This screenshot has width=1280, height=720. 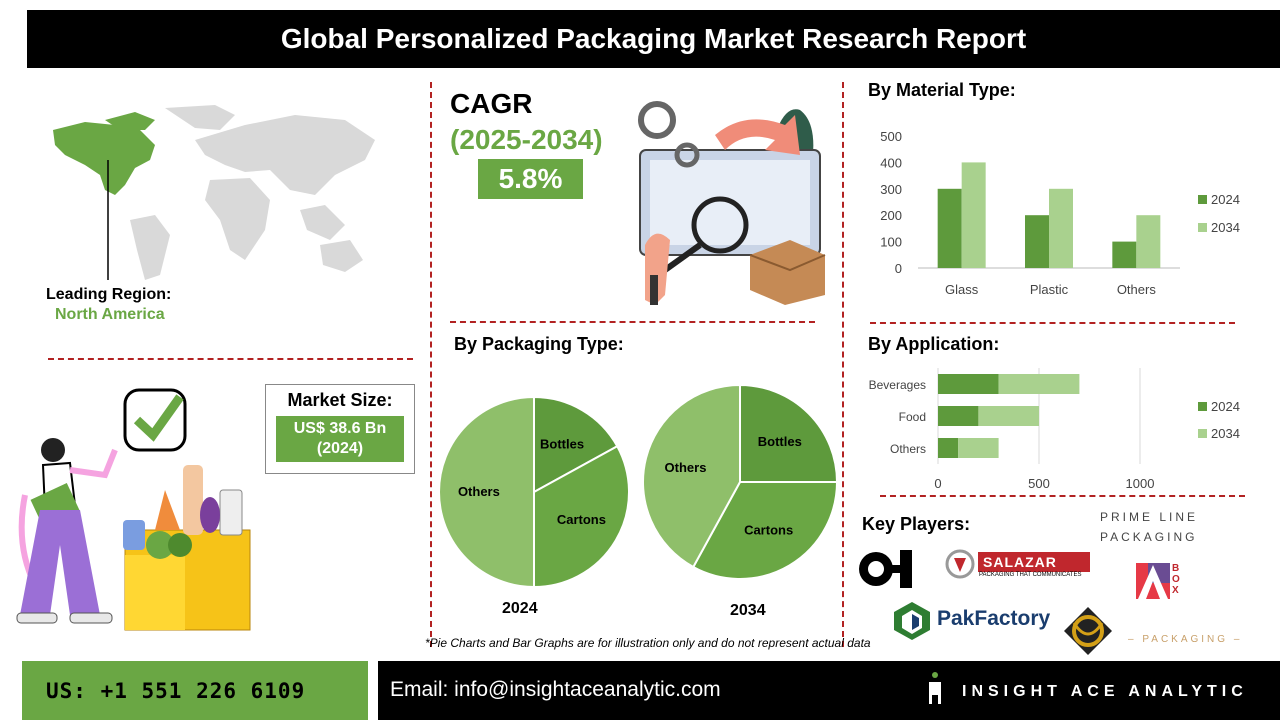 I want to click on pie-title-2024: 2024, so click(x=520, y=608).